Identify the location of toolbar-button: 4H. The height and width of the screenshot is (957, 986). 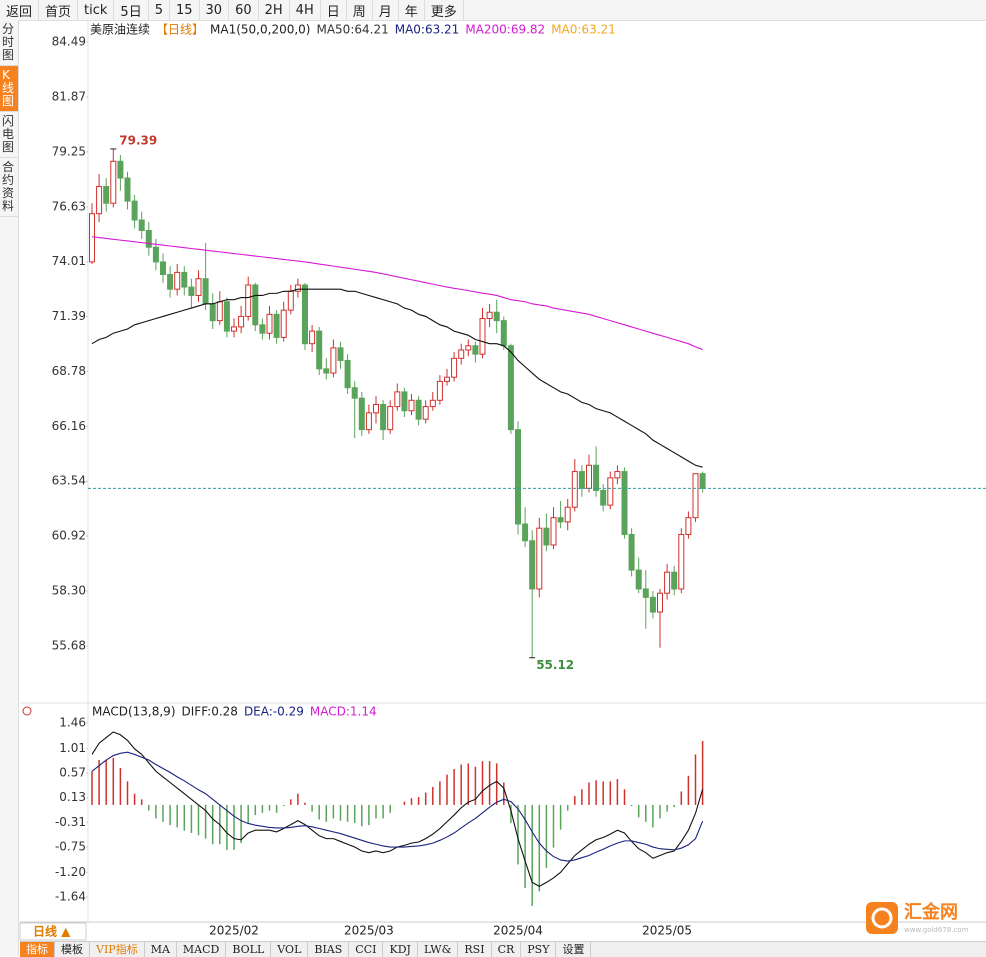
(305, 10).